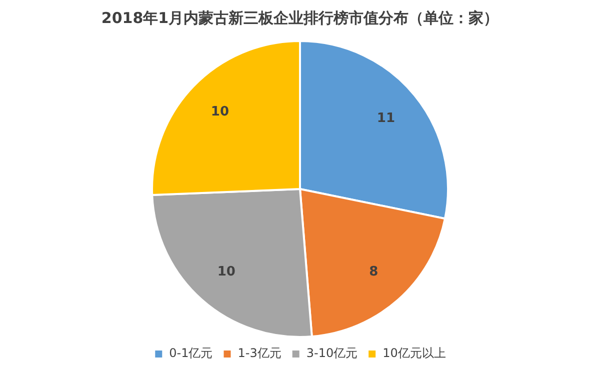 The width and height of the screenshot is (600, 374). Describe the element at coordinates (260, 353) in the screenshot. I see `legend-label: 1-3亿元` at that location.